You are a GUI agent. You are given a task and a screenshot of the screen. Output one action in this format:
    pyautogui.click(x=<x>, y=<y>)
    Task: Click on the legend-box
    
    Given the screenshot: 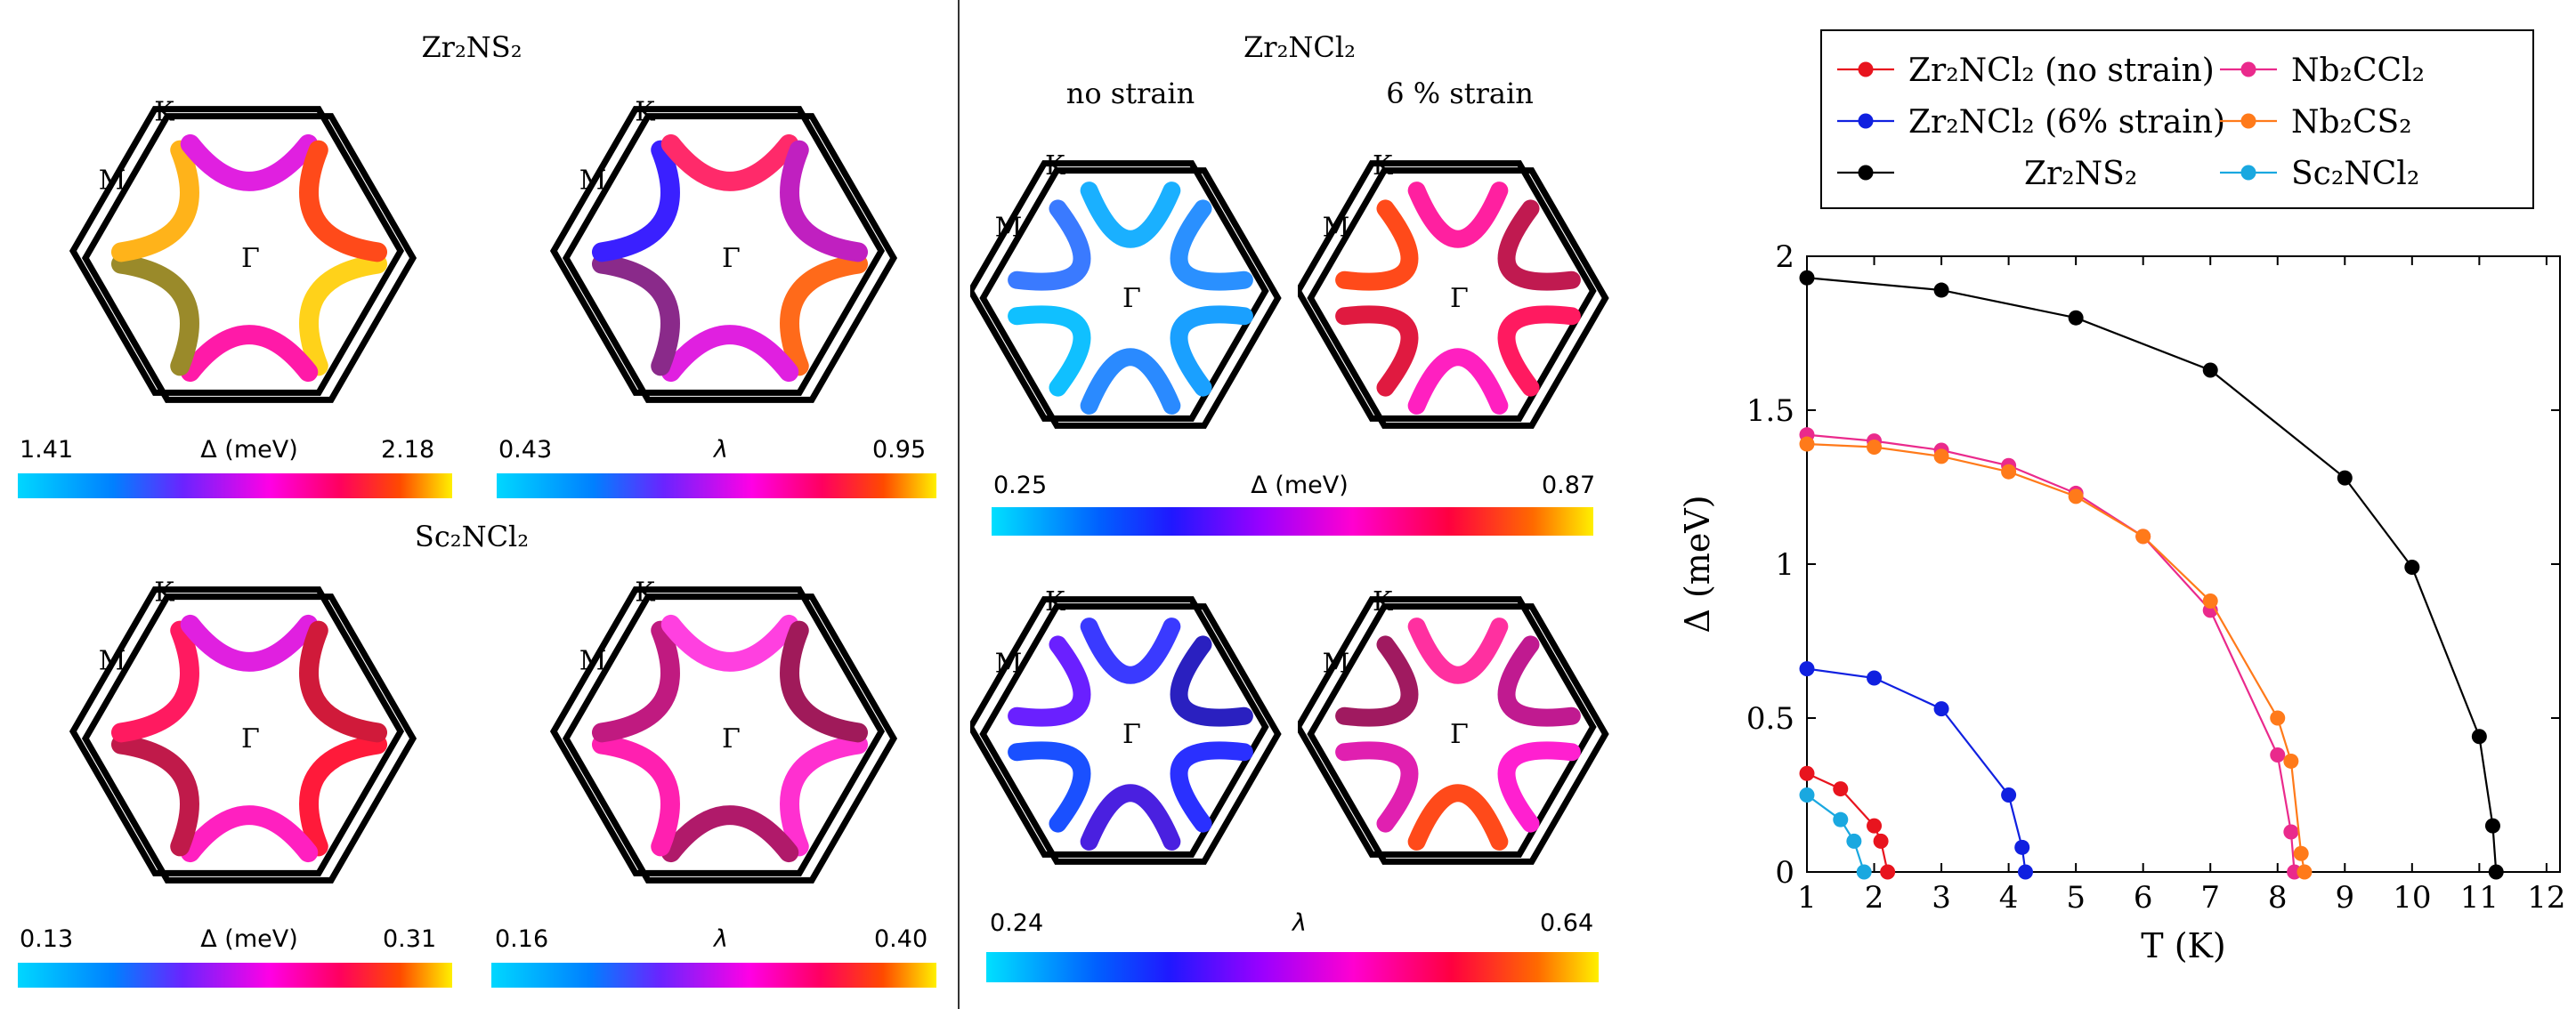 What is the action you would take?
    pyautogui.click(x=2177, y=119)
    